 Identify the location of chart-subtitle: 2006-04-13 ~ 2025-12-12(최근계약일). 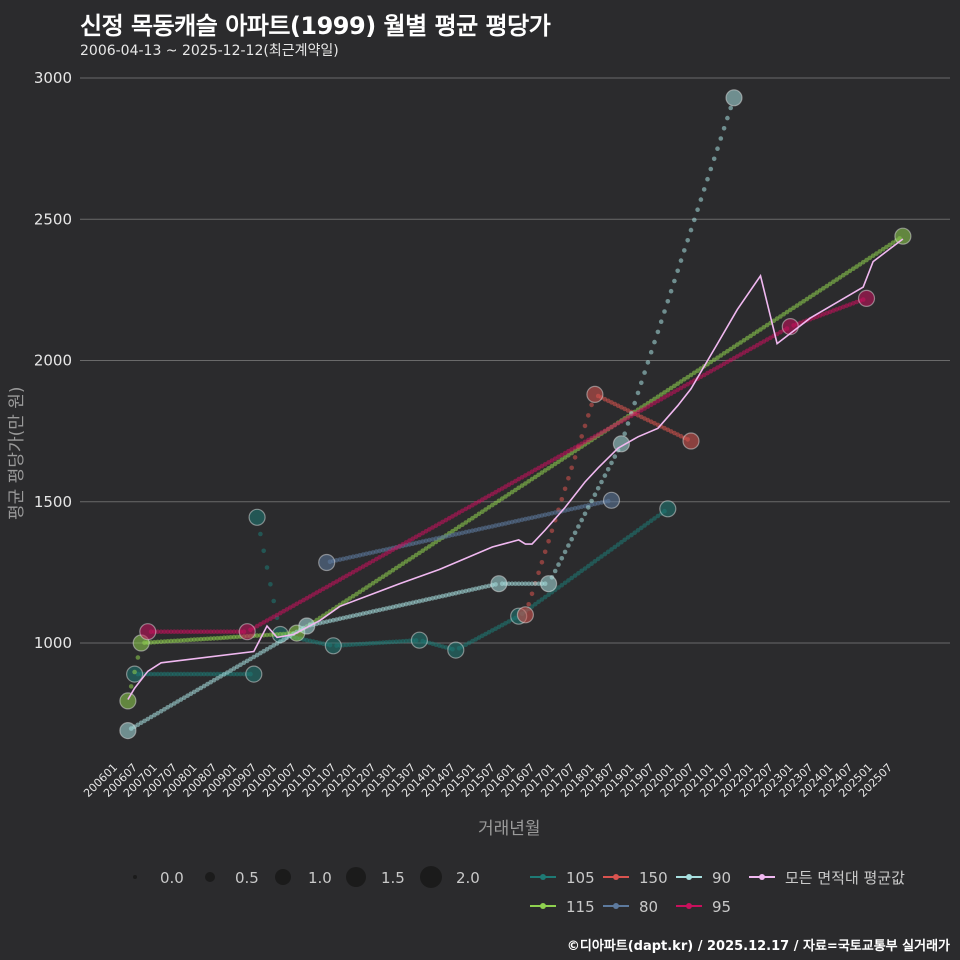
(209, 51).